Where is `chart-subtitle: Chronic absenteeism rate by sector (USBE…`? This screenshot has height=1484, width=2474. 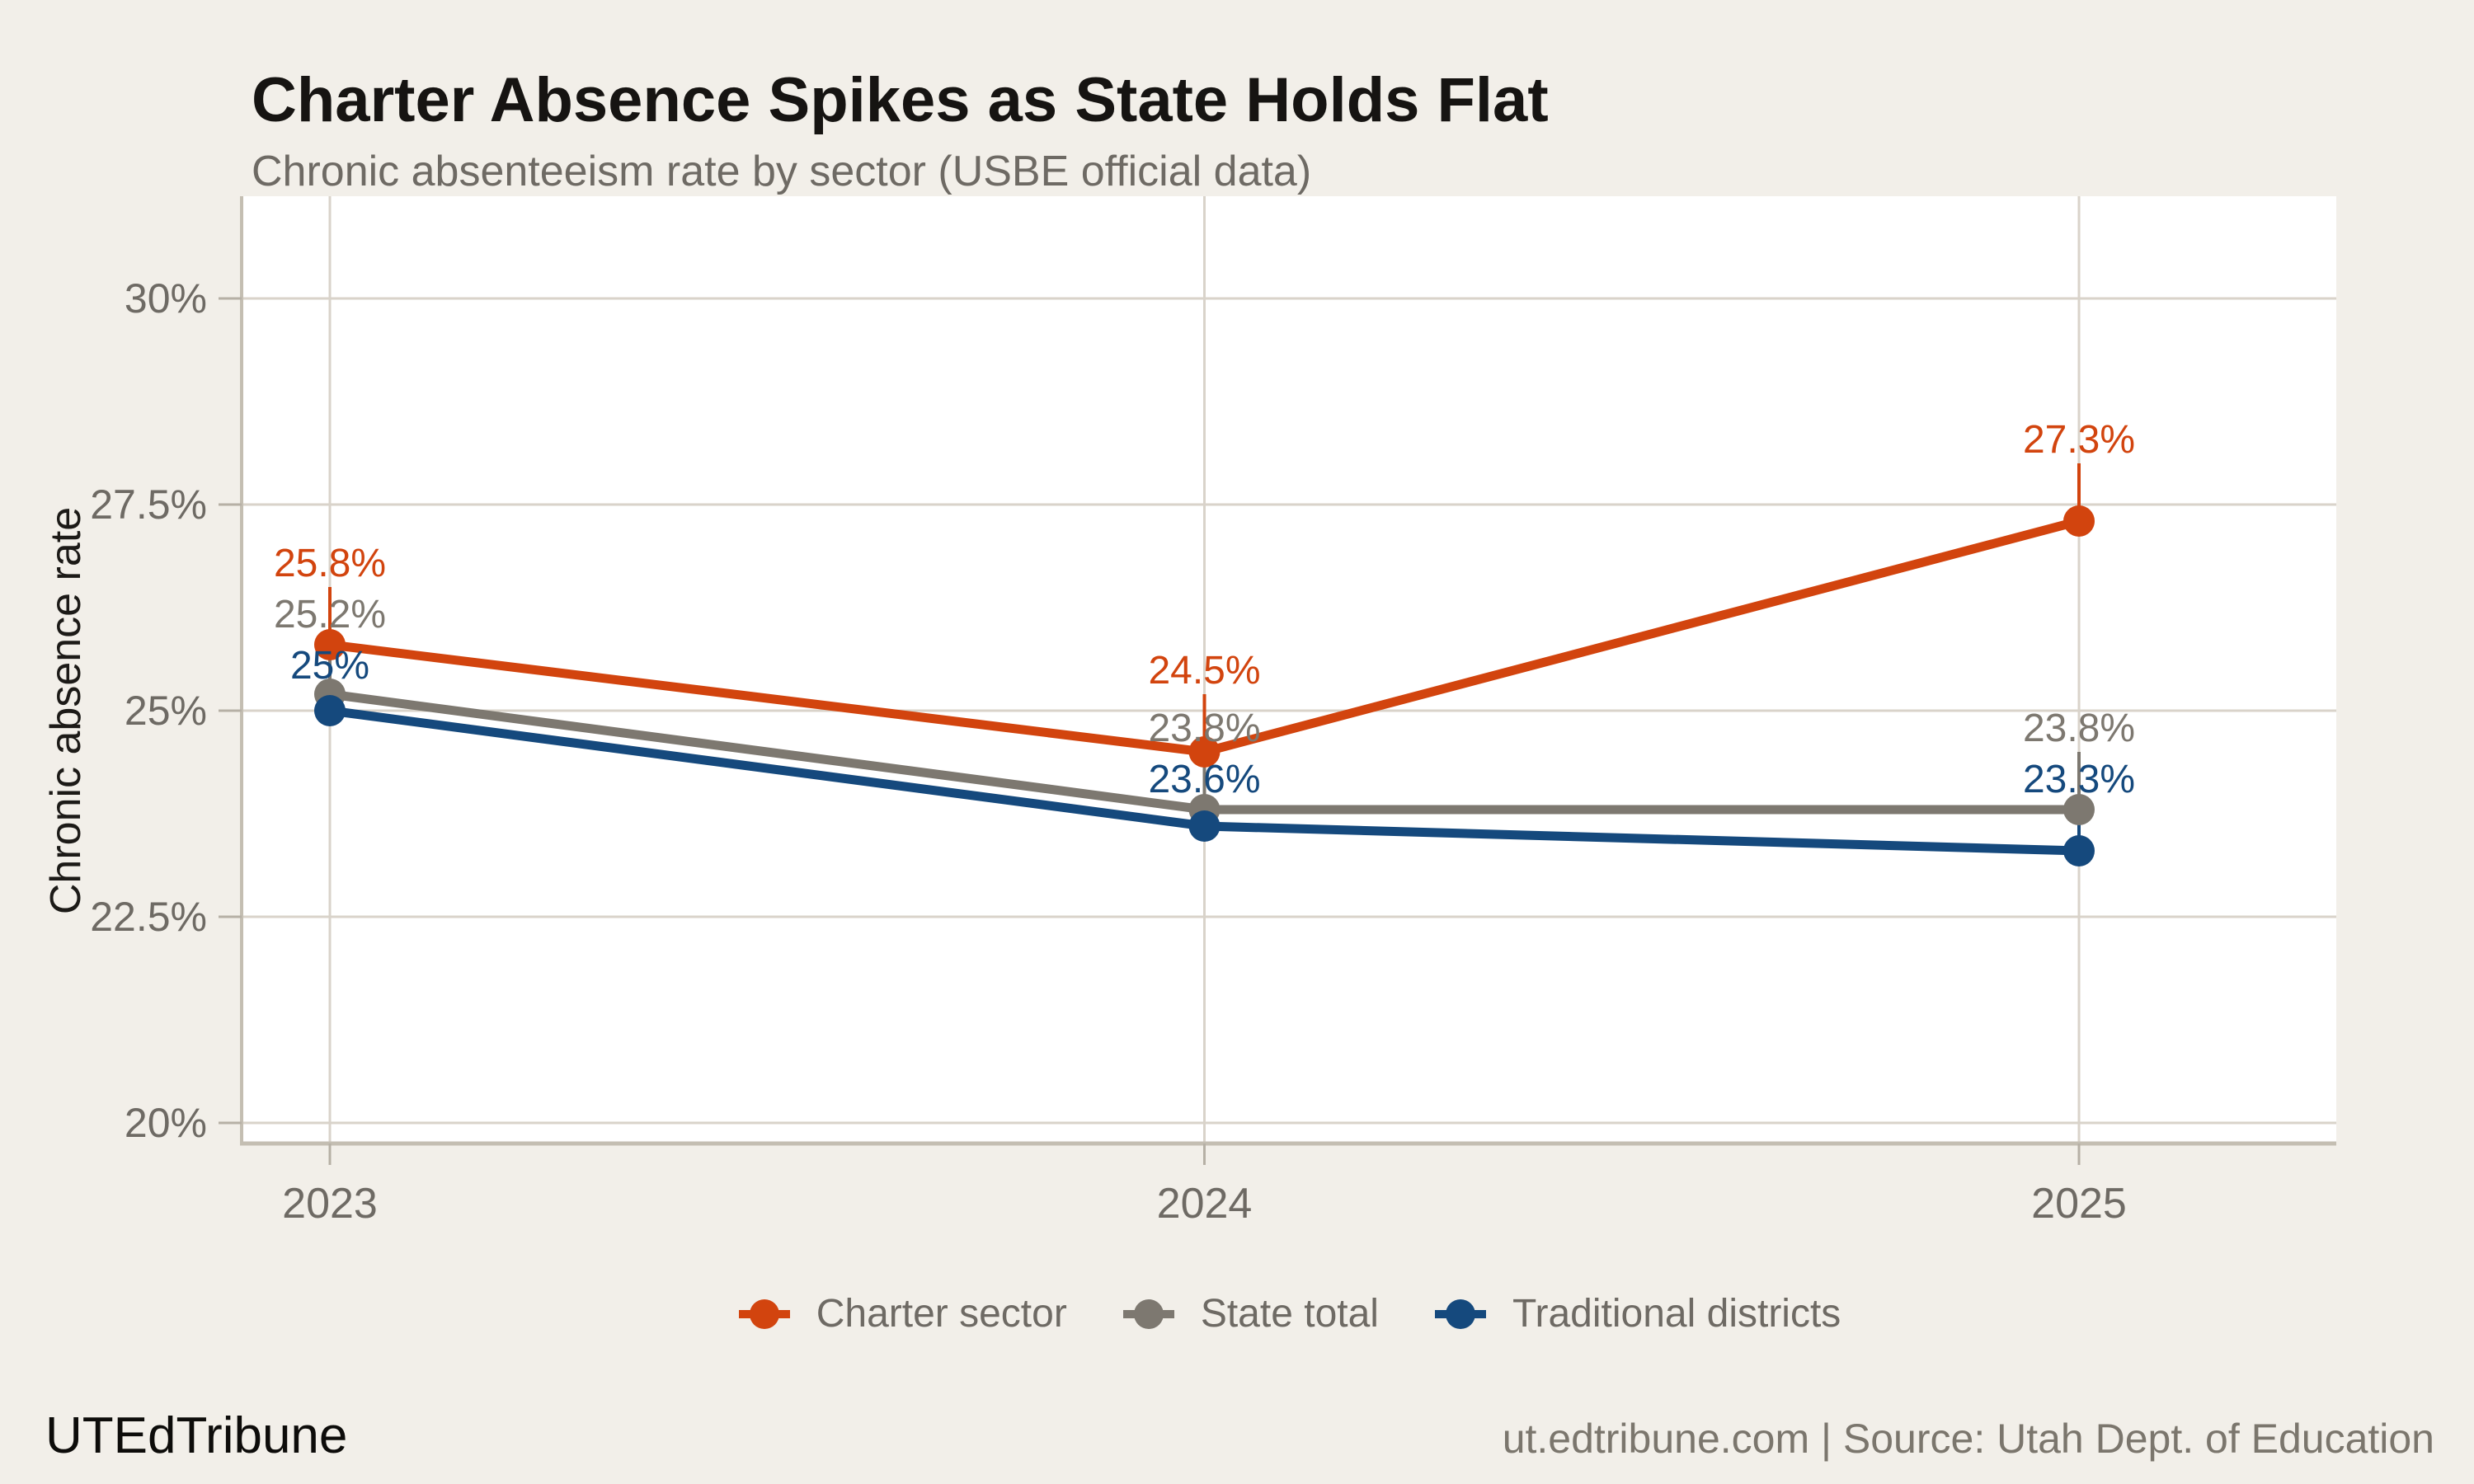
chart-subtitle: Chronic absenteeism rate by sector (USBE… is located at coordinates (782, 171).